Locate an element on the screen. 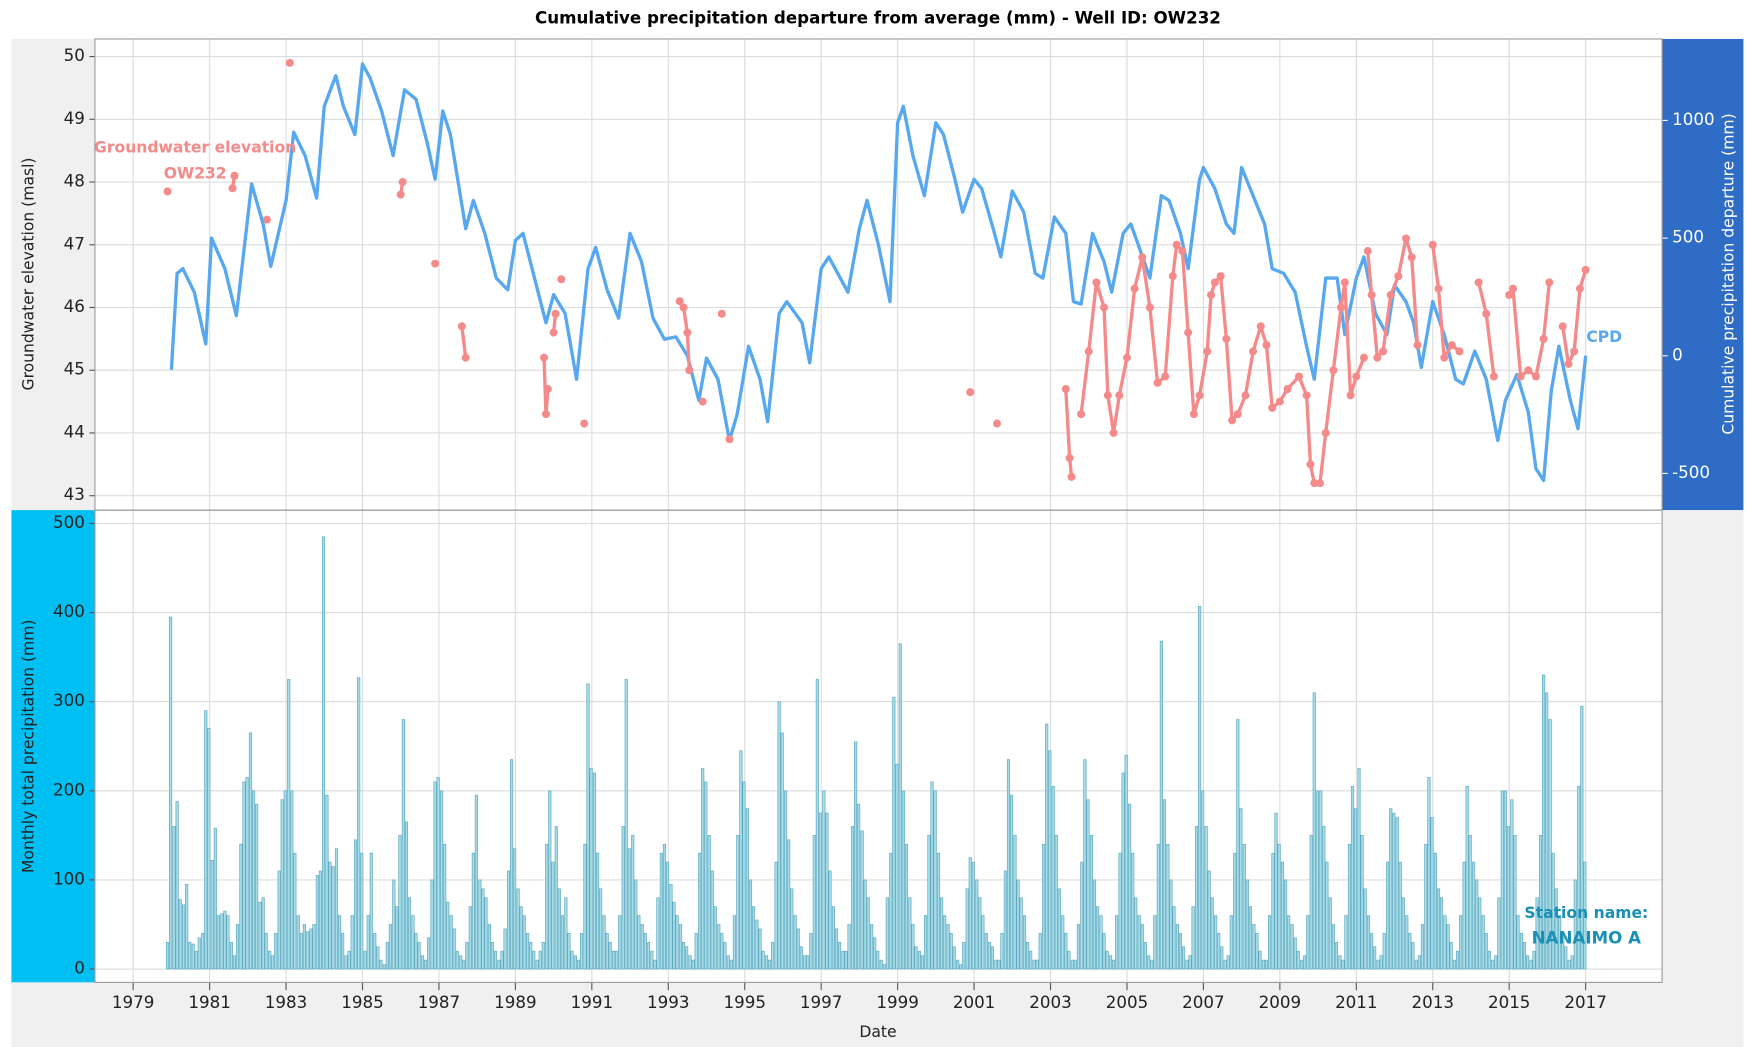  x-axis-title: Date is located at coordinates (877, 1032).